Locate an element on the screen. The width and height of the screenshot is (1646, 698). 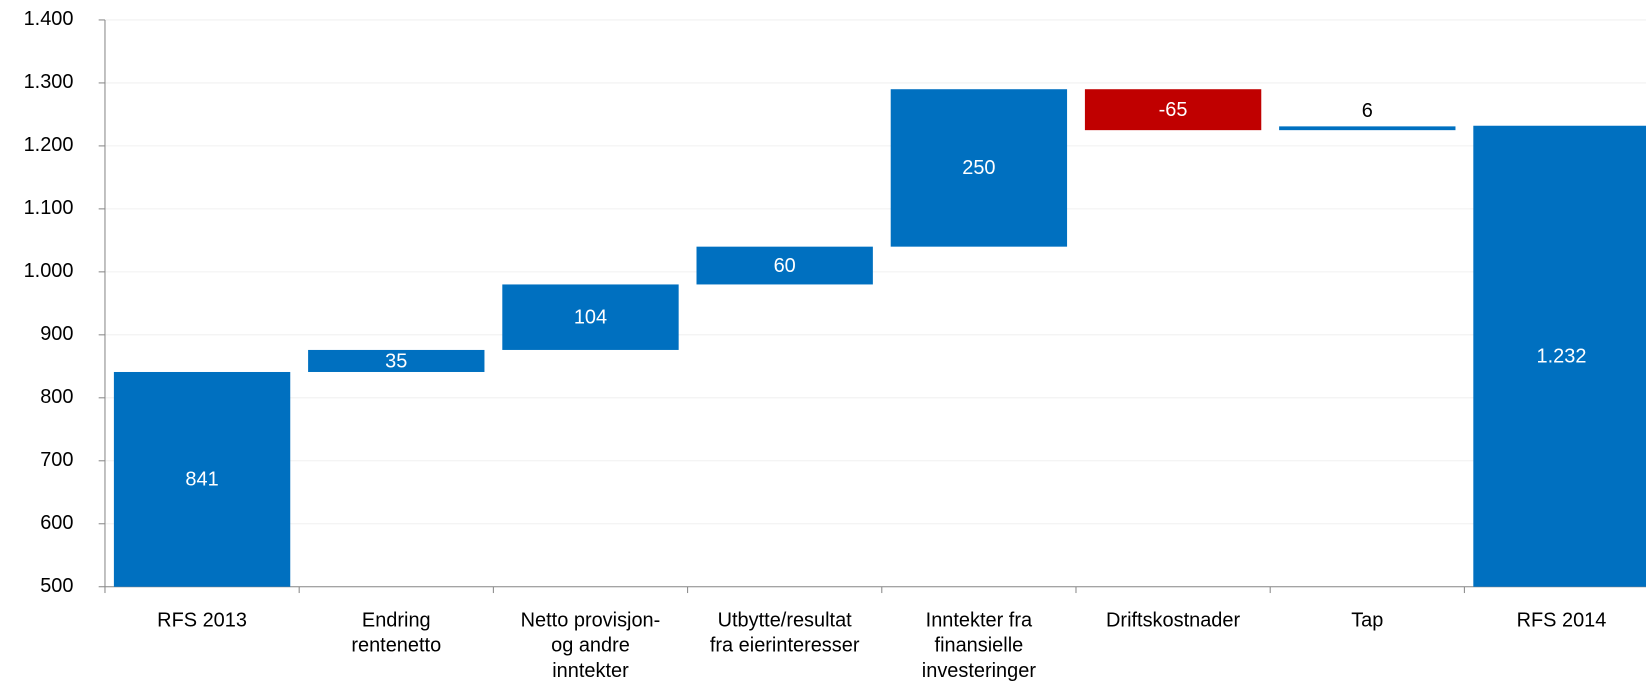
x-tick-label-line: RFS 2013 is located at coordinates (202, 621).